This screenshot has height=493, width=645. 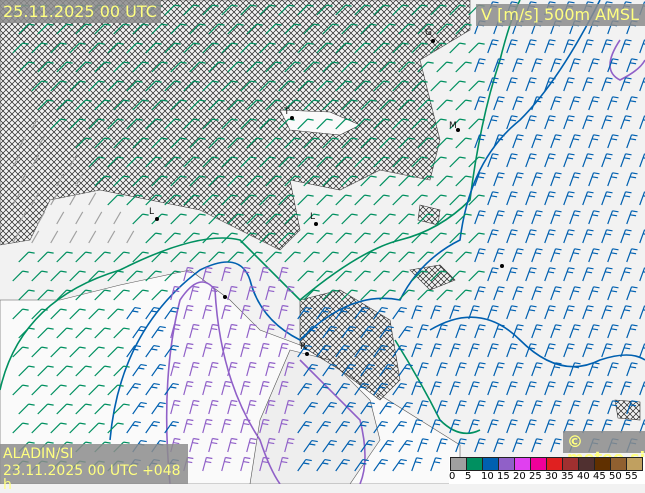 I want to click on place-label: G, so click(x=428, y=33).